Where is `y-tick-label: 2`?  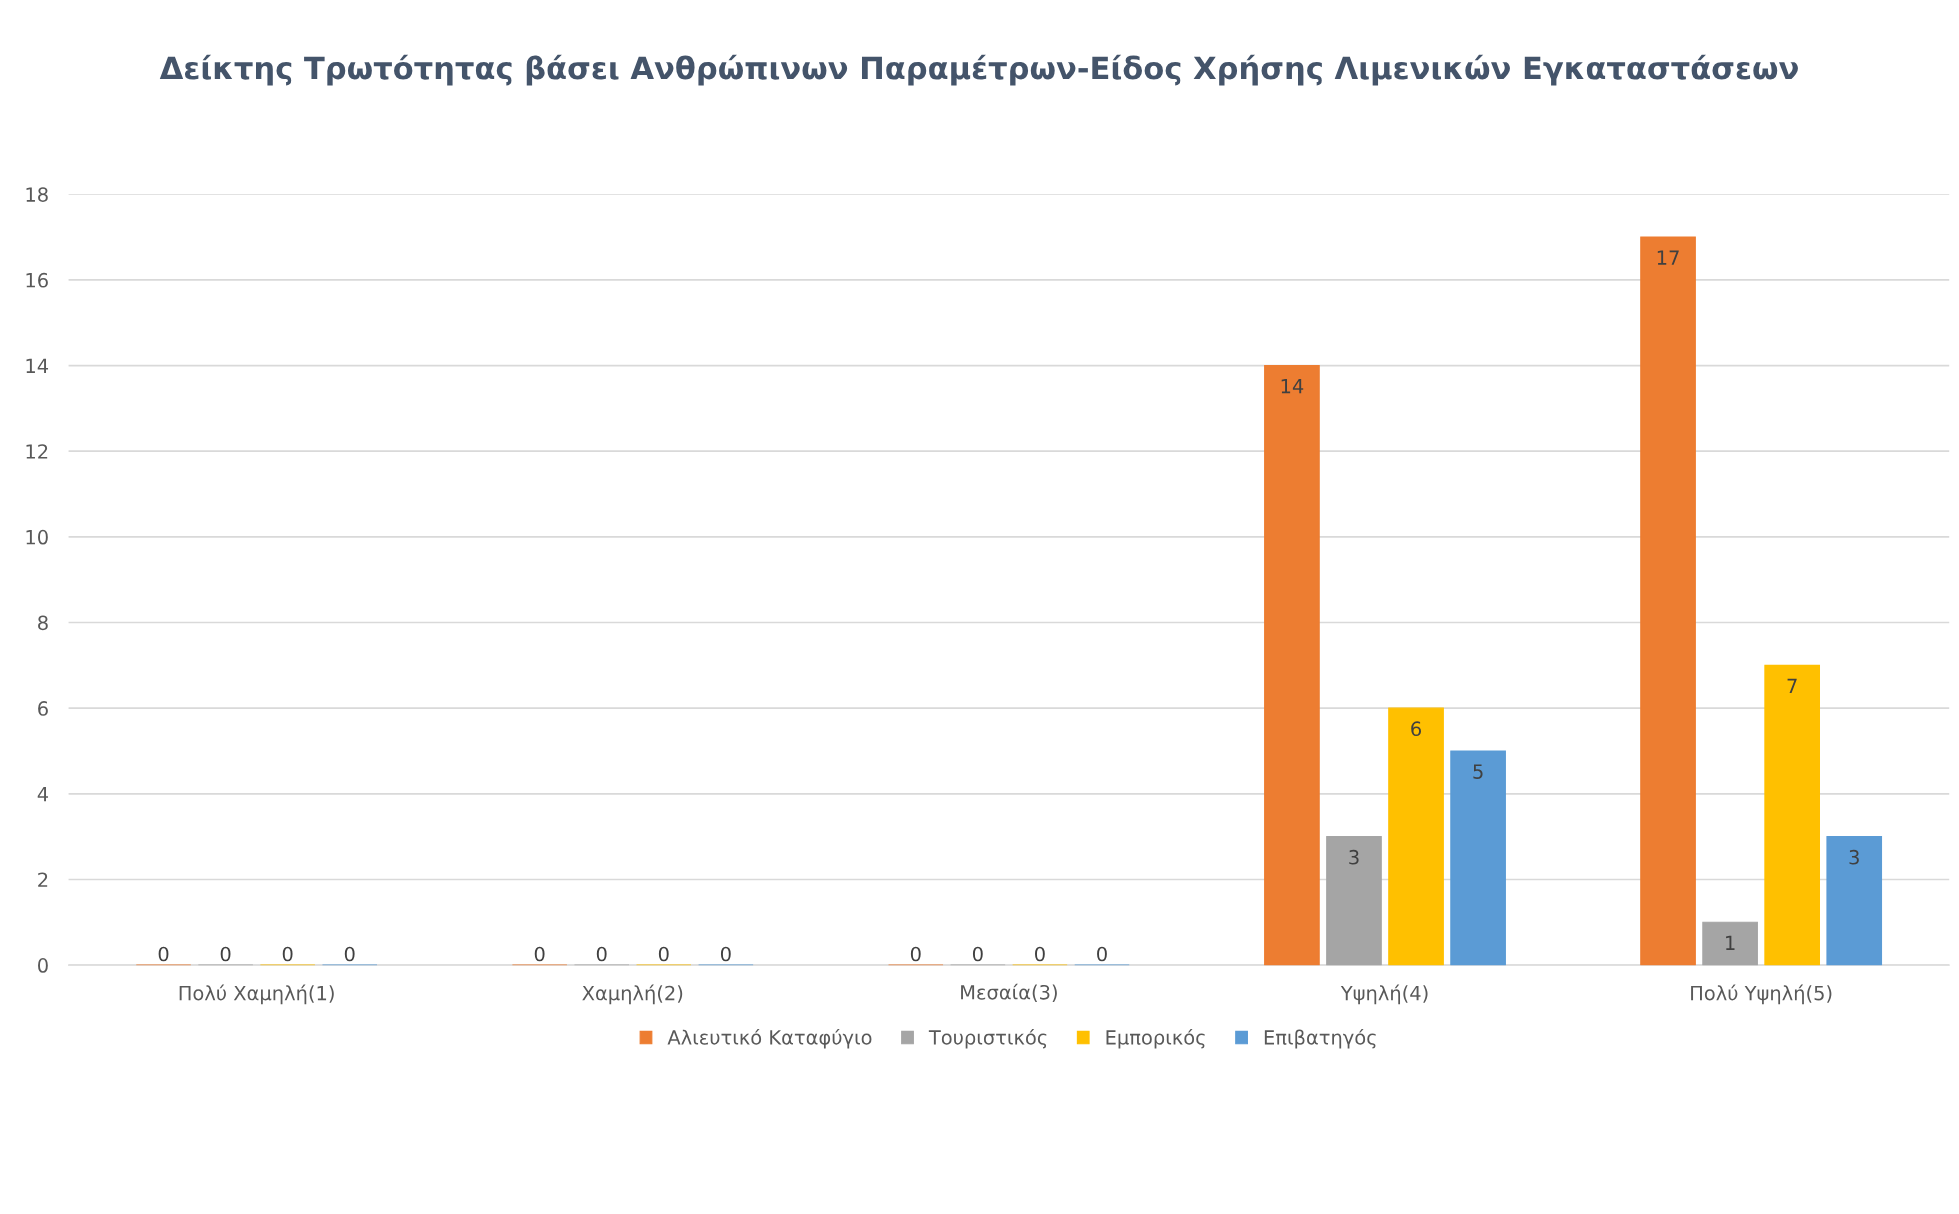
y-tick-label: 2 is located at coordinates (43, 879).